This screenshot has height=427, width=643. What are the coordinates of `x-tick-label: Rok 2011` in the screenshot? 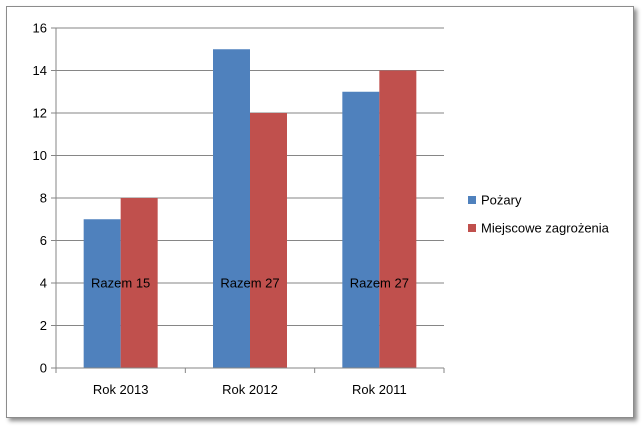 It's located at (379, 389).